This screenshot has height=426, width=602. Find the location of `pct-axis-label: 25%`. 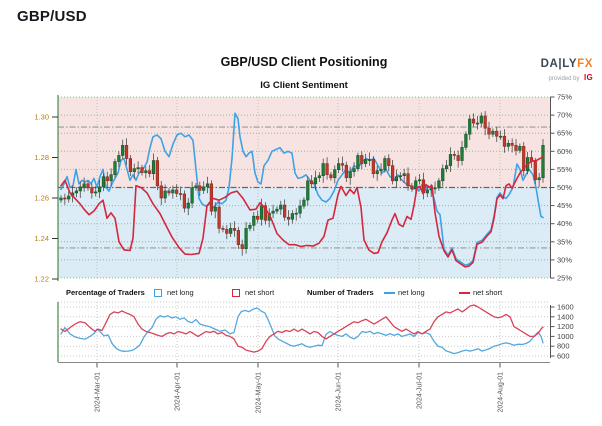

pct-axis-label: 25% is located at coordinates (564, 278).